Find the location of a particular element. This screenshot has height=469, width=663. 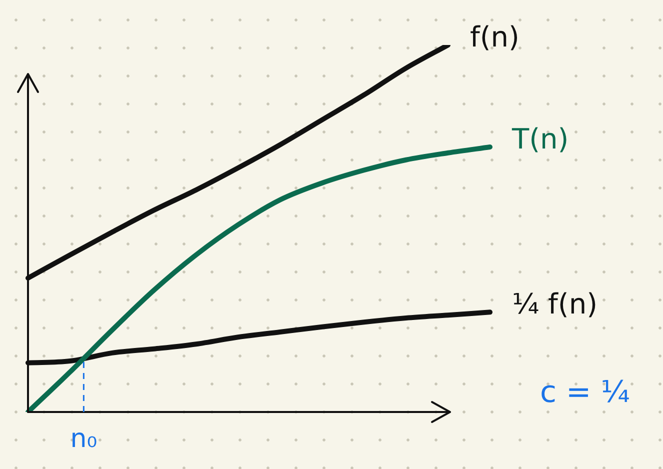

text: c = ¼ is located at coordinates (585, 392).